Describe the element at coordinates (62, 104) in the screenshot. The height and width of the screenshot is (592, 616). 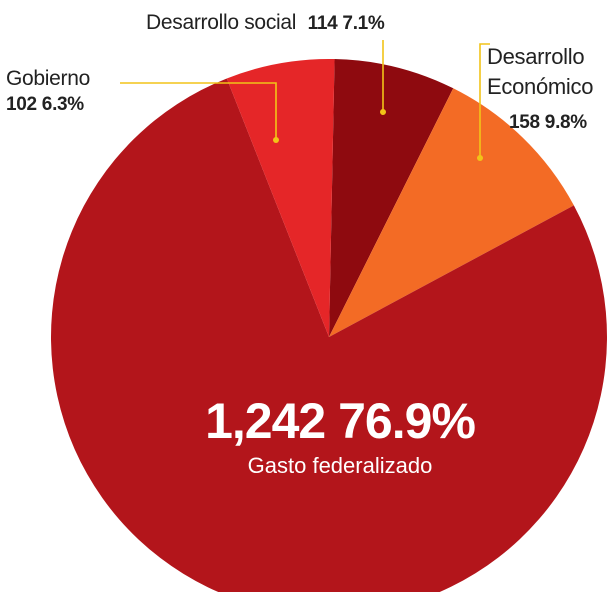
I see `gobierno-percent: 6.3%` at that location.